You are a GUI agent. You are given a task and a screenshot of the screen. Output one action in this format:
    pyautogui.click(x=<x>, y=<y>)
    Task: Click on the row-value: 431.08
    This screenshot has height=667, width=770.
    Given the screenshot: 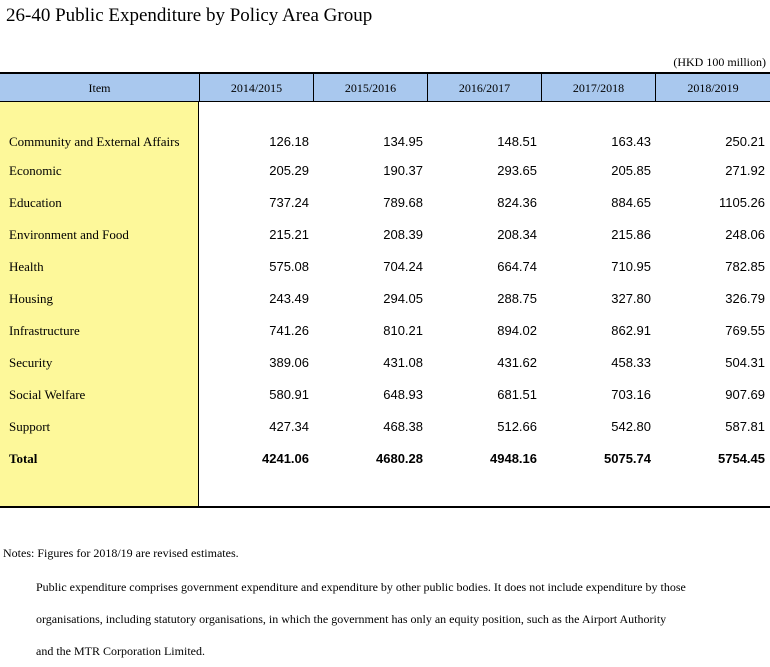 What is the action you would take?
    pyautogui.click(x=403, y=362)
    